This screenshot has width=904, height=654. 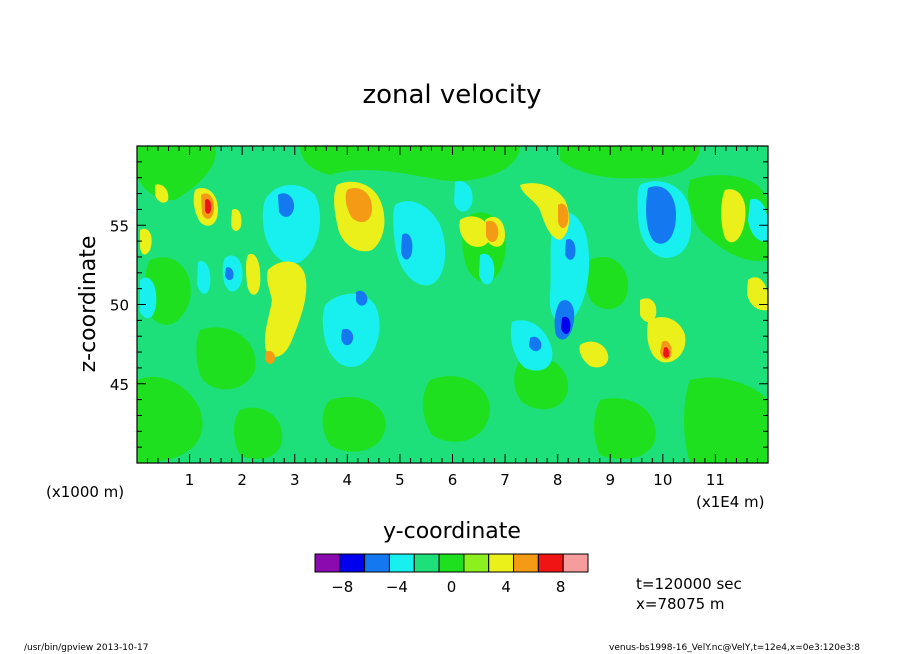 I want to click on x-tick-label: 1, so click(x=190, y=480).